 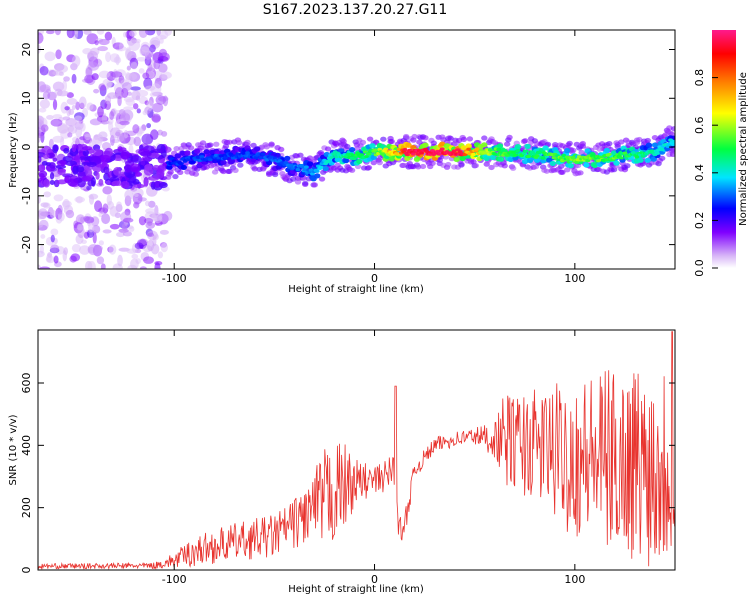 I want to click on y-tick-label: 10, so click(x=26, y=98).